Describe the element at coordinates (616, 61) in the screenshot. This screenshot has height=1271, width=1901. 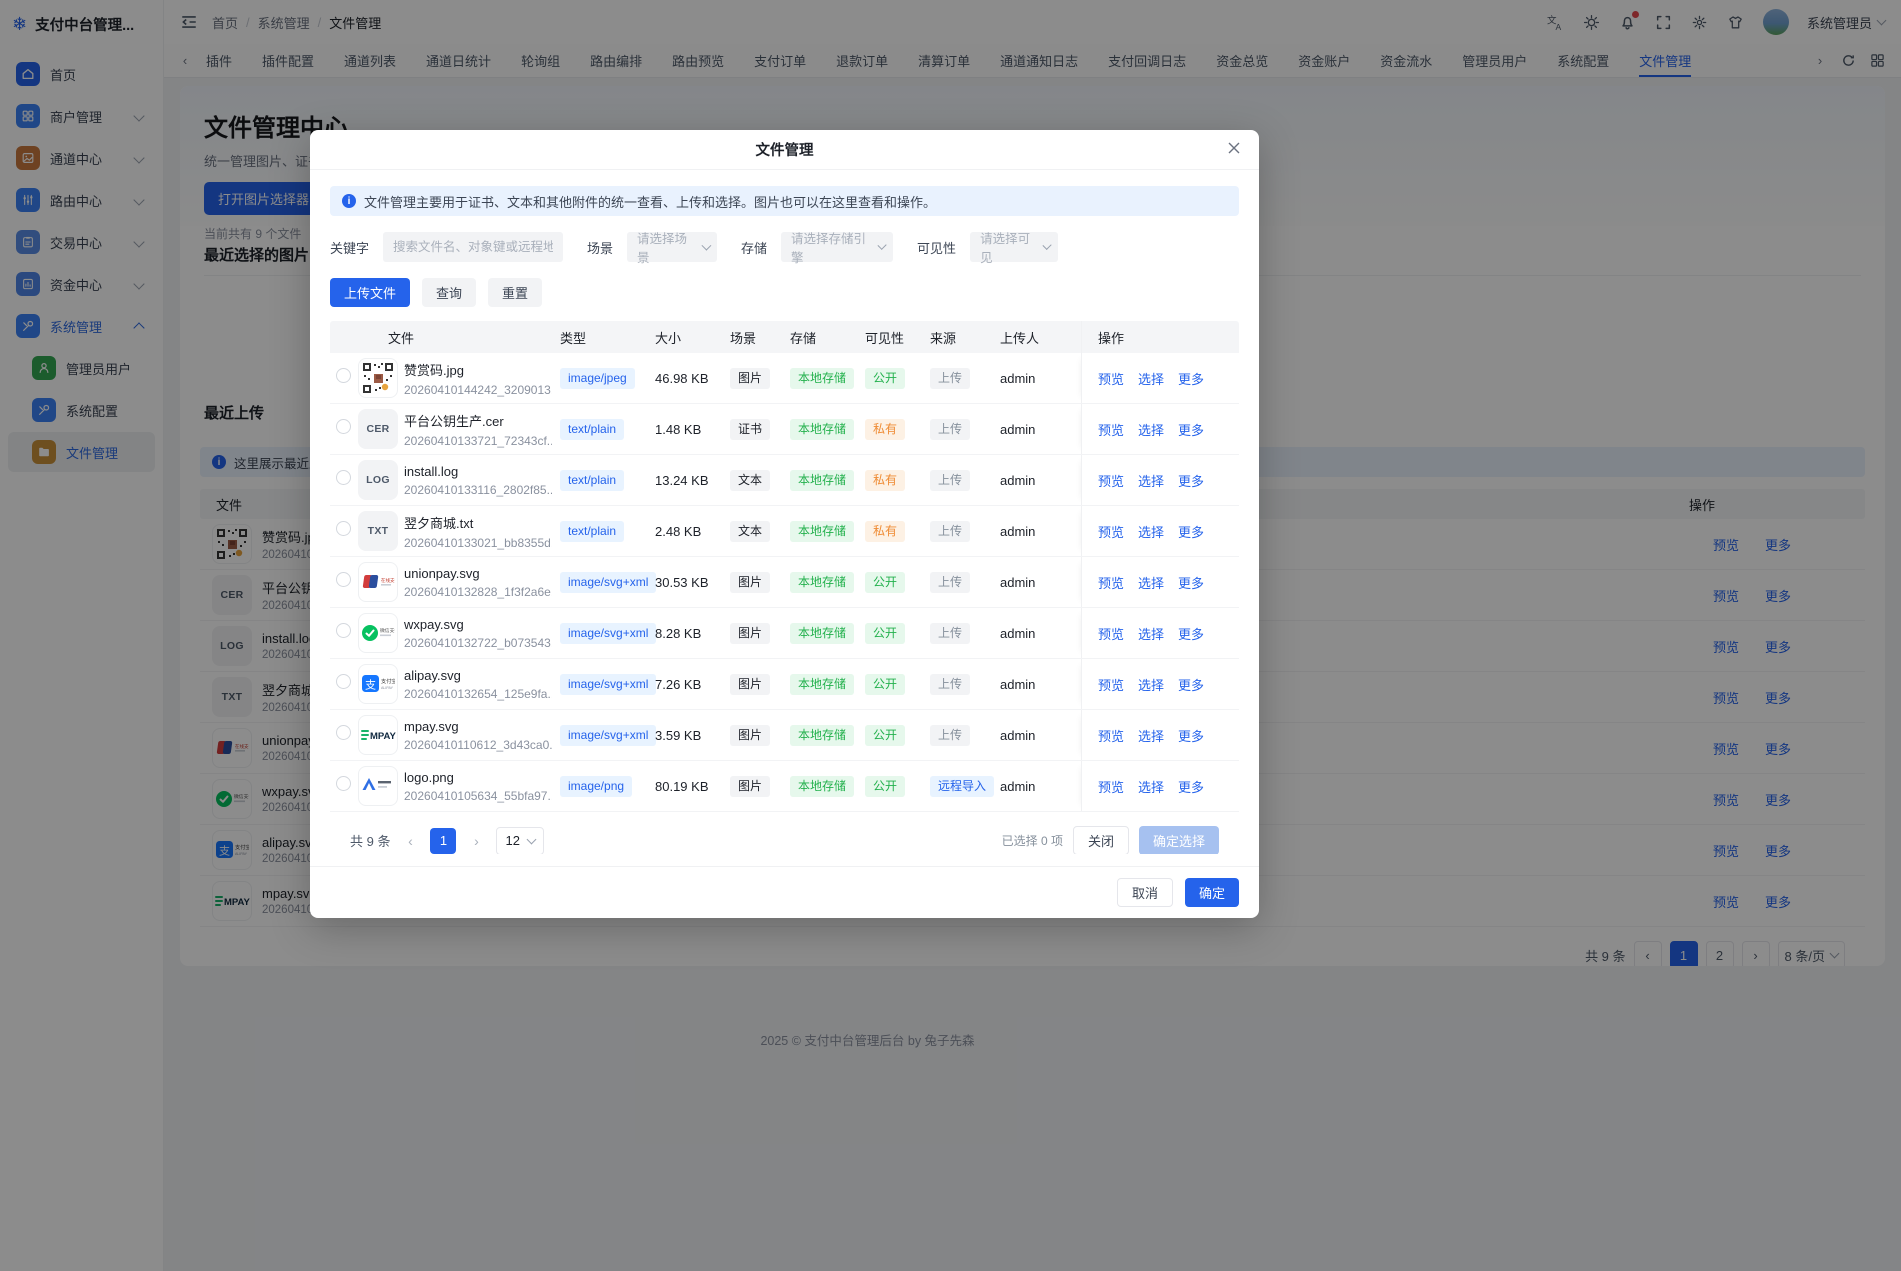
I see `tab-路由编排: 路由编排` at that location.